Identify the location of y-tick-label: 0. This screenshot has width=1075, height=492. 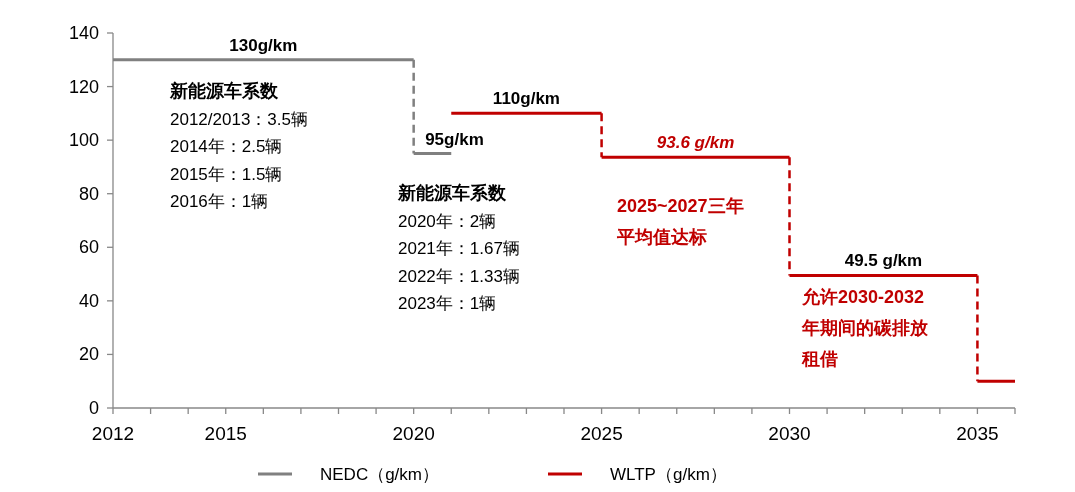
(93, 408).